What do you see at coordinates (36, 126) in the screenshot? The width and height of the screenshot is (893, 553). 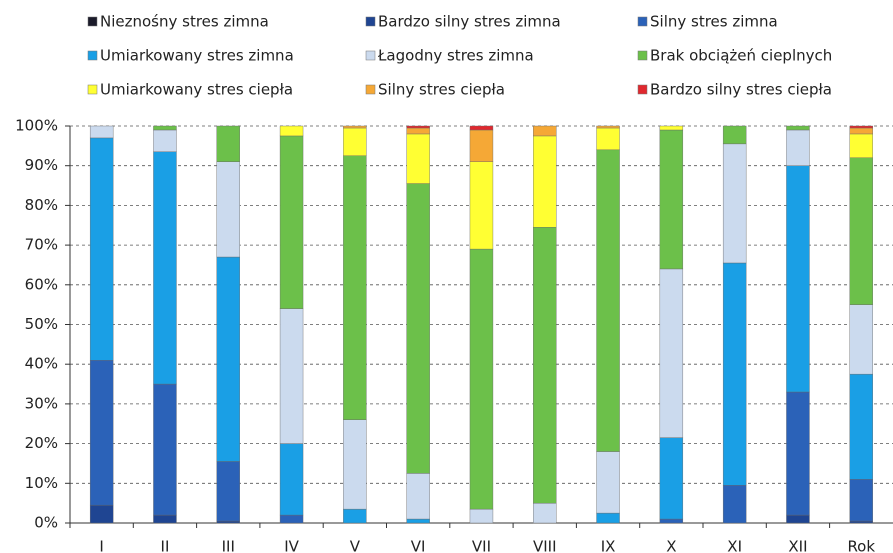 I see `y-tick-label: 100%` at bounding box center [36, 126].